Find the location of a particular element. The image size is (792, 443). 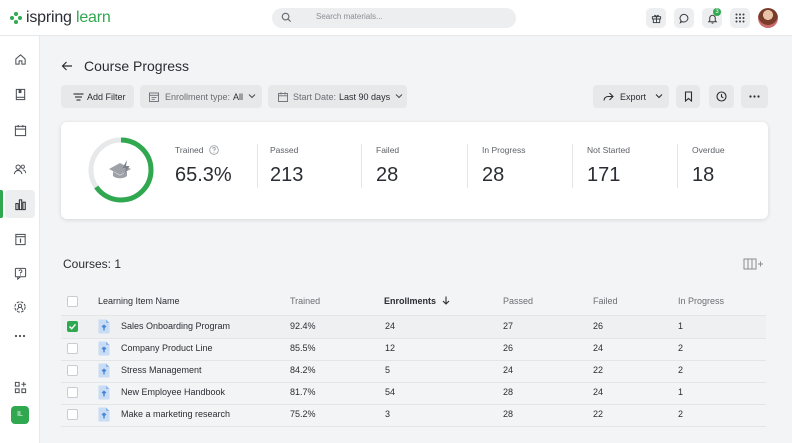

calendar-icon is located at coordinates (20, 130).